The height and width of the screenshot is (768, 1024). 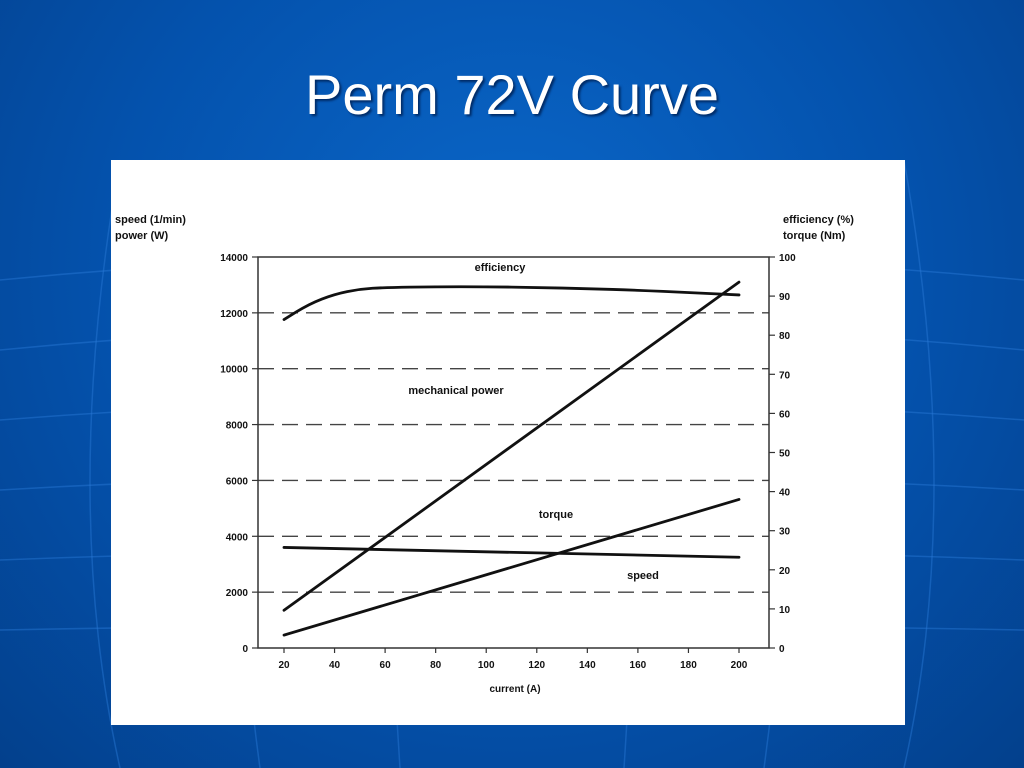 What do you see at coordinates (245, 649) in the screenshot?
I see `left-tick-label: 0` at bounding box center [245, 649].